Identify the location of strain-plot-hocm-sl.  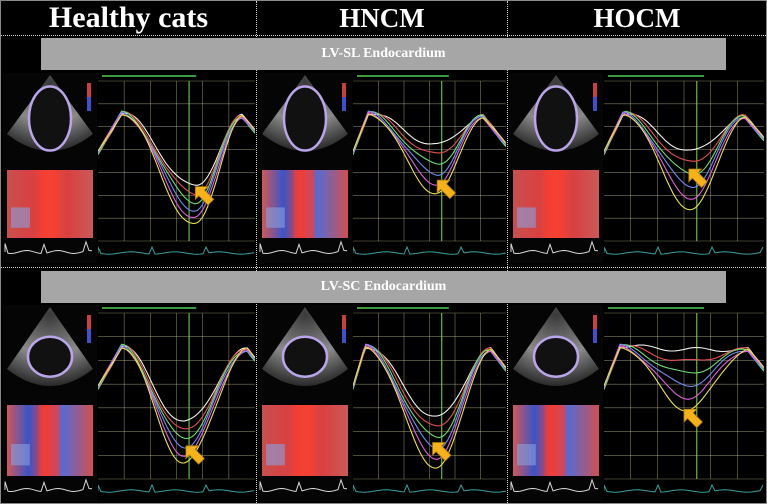
(684, 168).